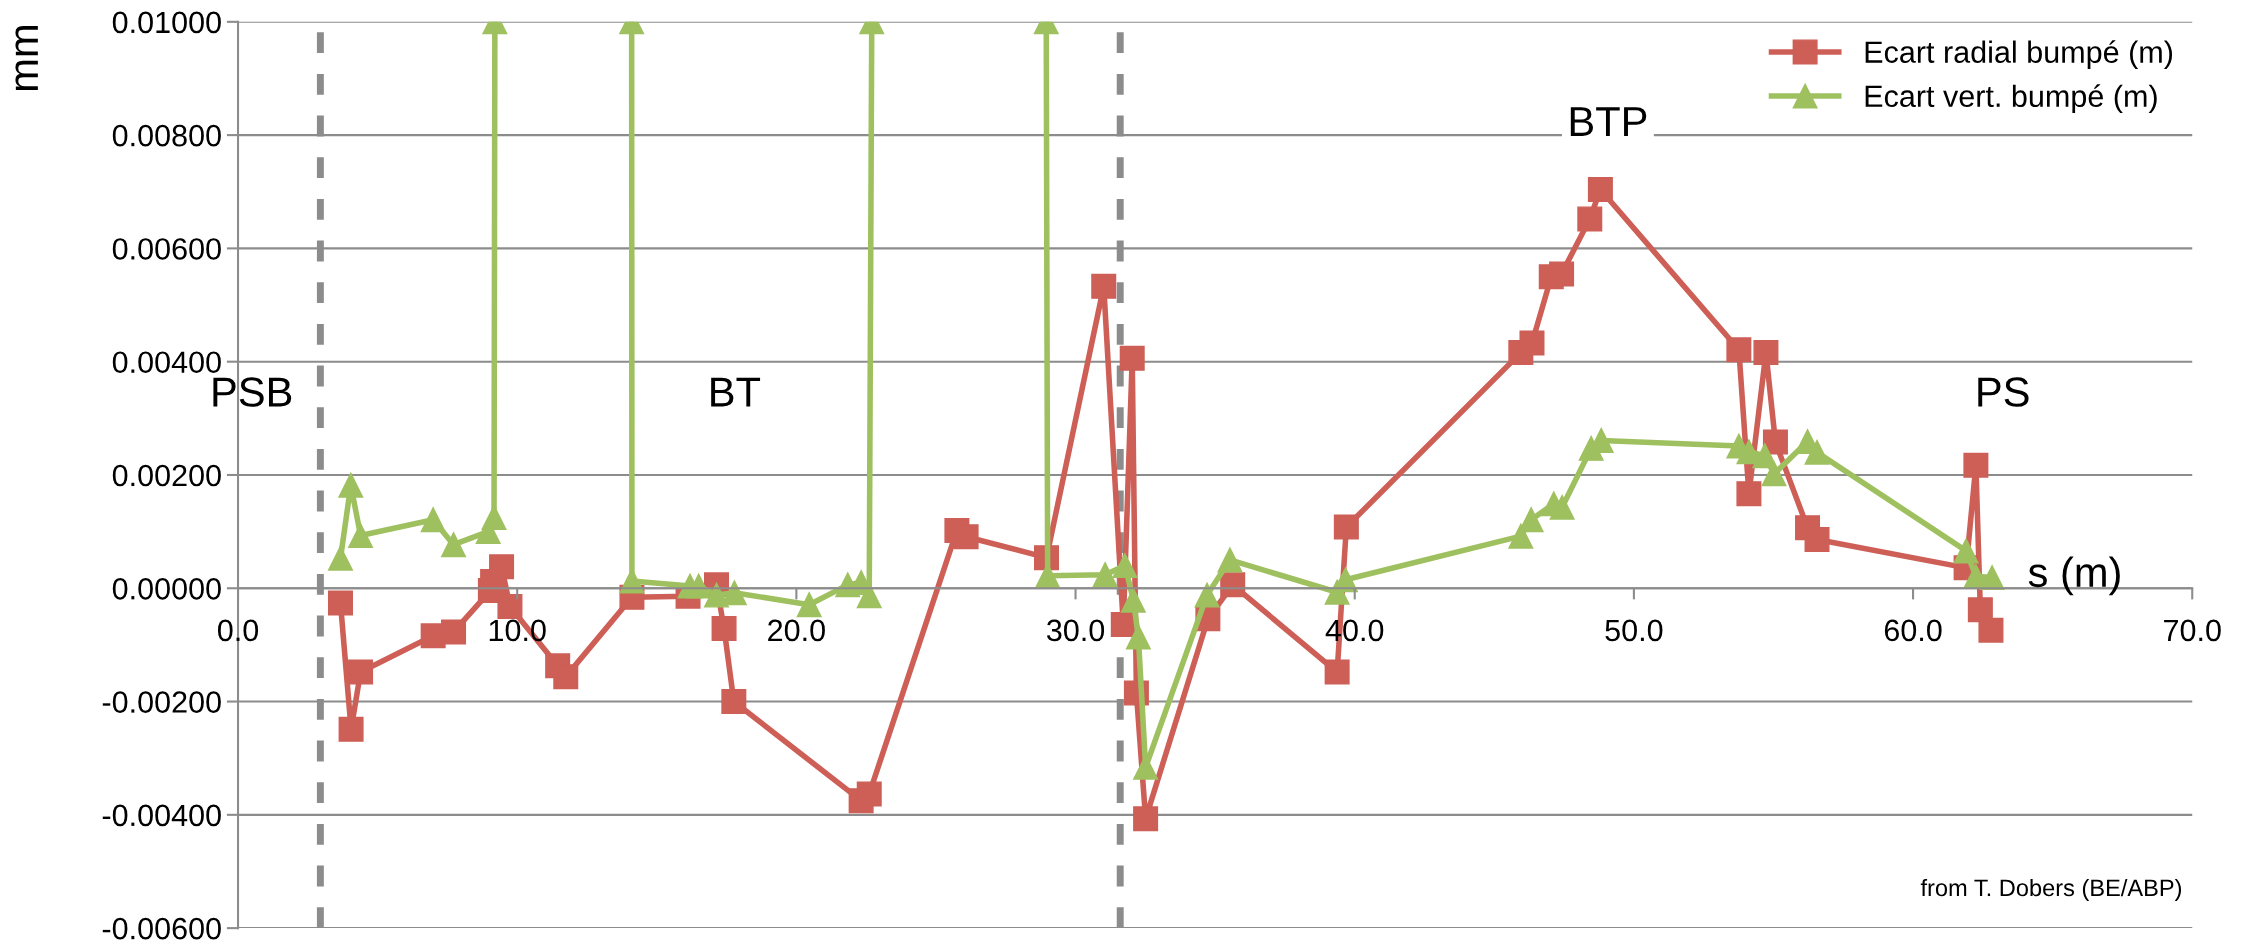 The height and width of the screenshot is (949, 2254). I want to click on x-tick-label: 70.0, so click(2192, 630).